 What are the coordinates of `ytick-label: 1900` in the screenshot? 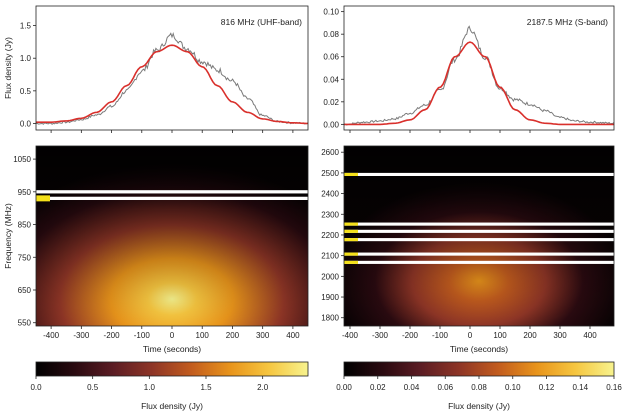 It's located at (330, 297).